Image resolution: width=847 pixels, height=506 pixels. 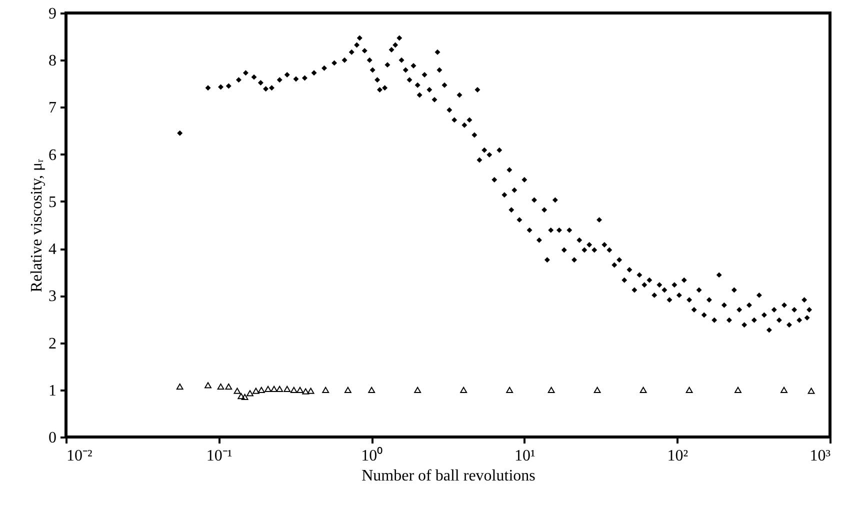 What do you see at coordinates (52, 343) in the screenshot?
I see `y-tick-label: 2` at bounding box center [52, 343].